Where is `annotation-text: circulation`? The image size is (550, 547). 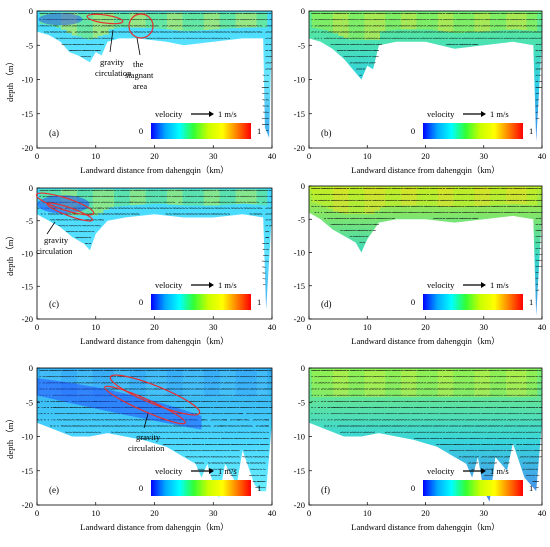
annotation-text: circulation is located at coordinates (54, 251).